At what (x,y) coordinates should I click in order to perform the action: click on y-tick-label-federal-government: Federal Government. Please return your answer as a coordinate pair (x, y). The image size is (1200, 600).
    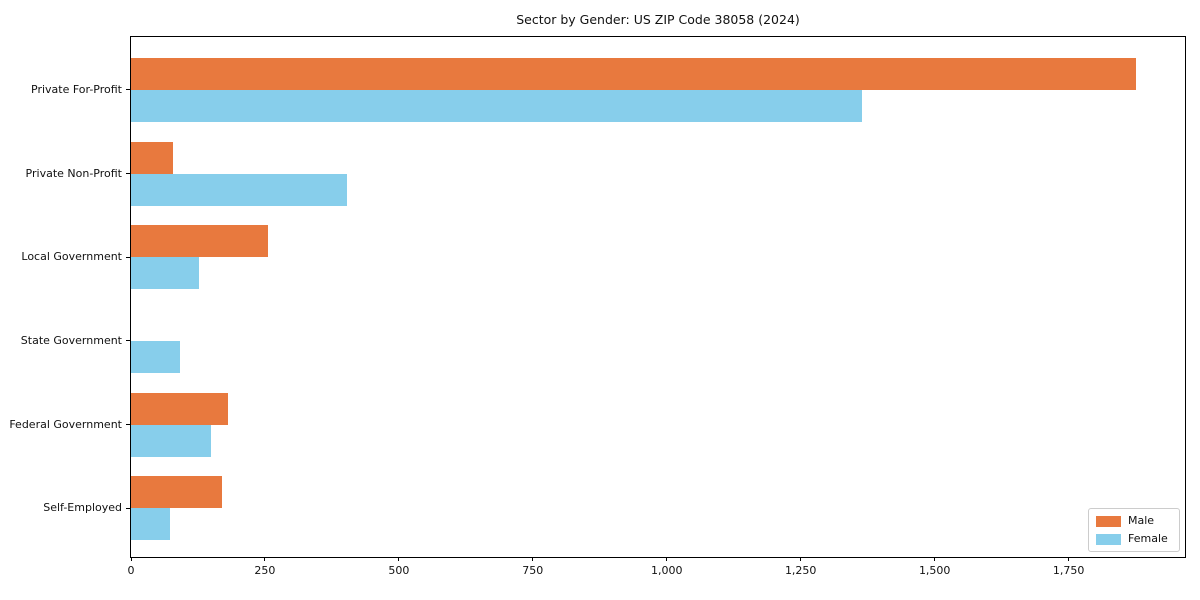
    Looking at the image, I should click on (65, 424).